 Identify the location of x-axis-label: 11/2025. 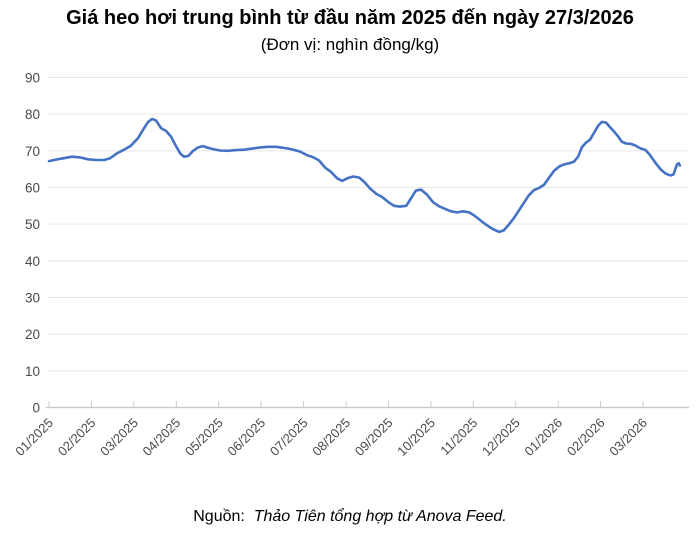
(458, 436).